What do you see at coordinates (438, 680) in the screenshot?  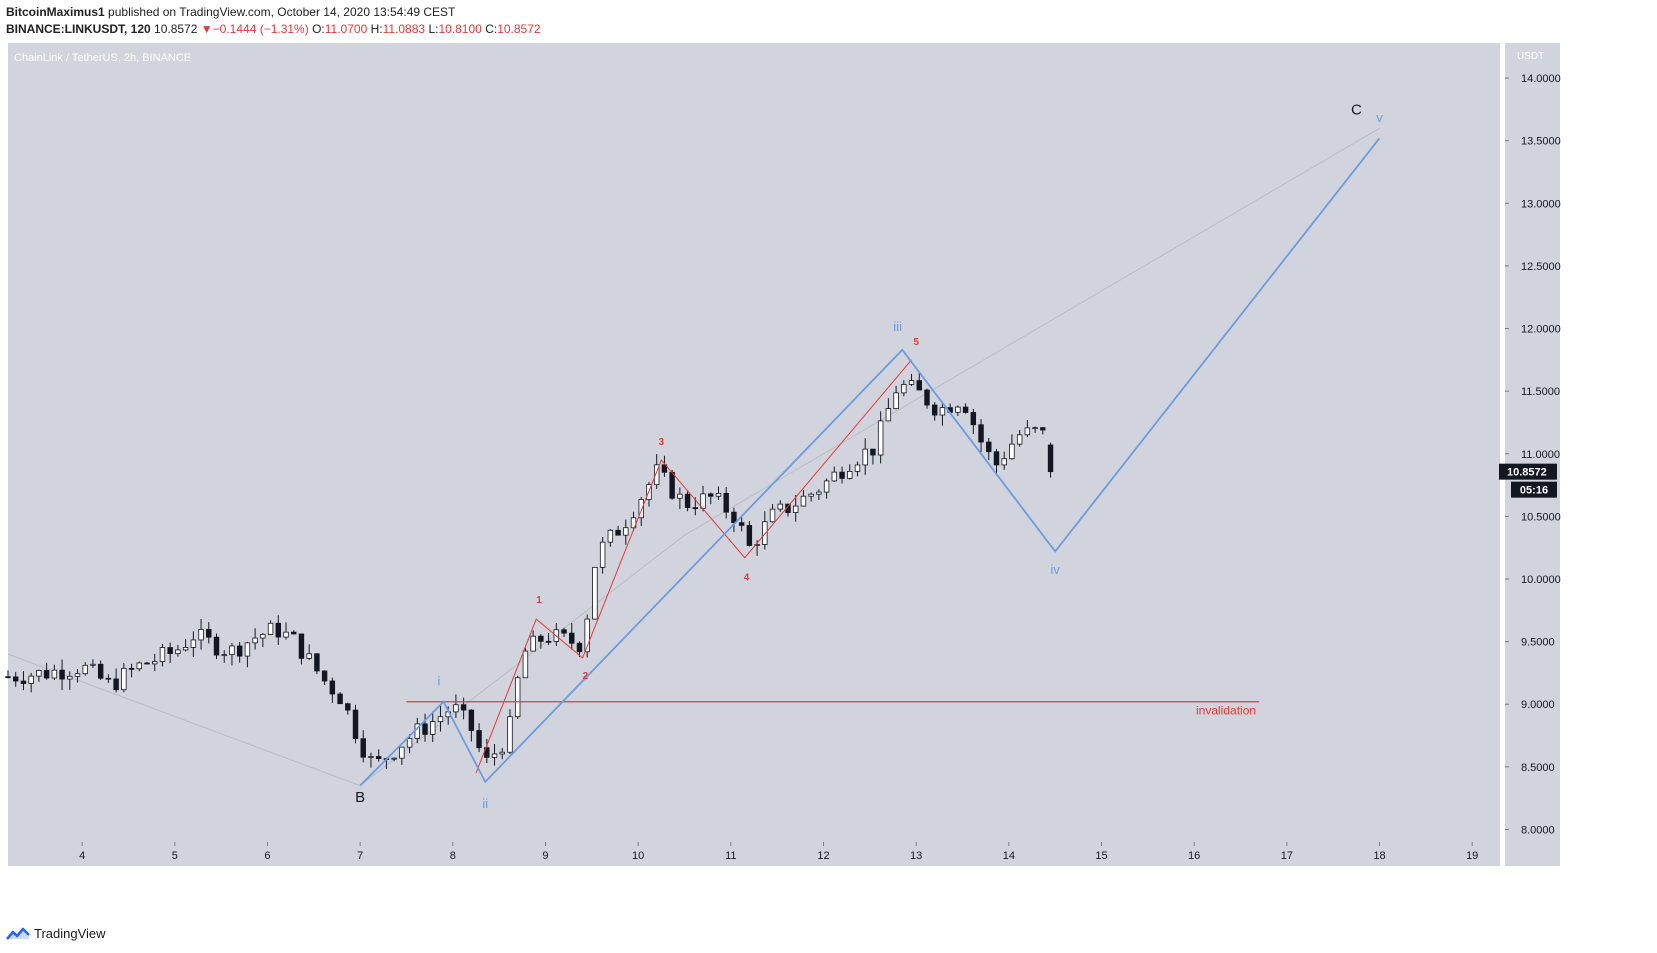 I see `wave-label-blue: i` at bounding box center [438, 680].